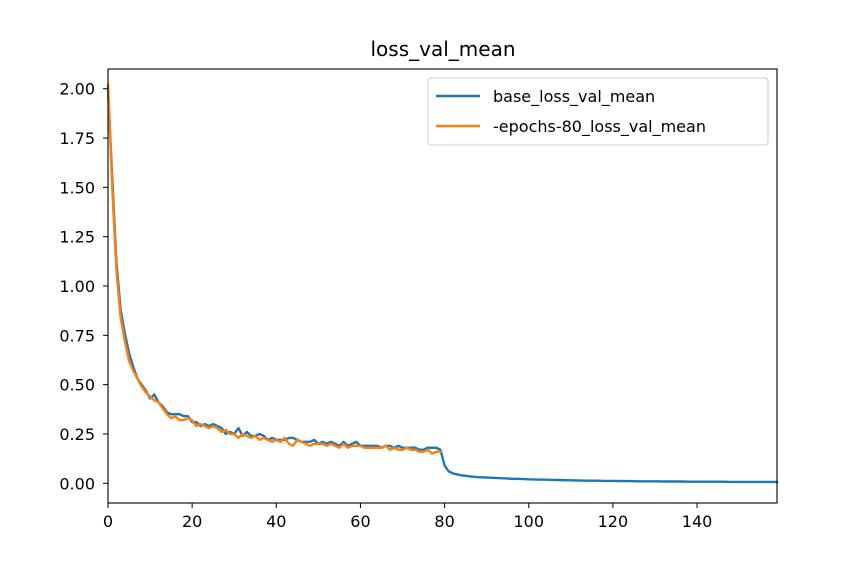 The height and width of the screenshot is (580, 864). What do you see at coordinates (443, 49) in the screenshot?
I see `chart-title: loss_val_mean` at bounding box center [443, 49].